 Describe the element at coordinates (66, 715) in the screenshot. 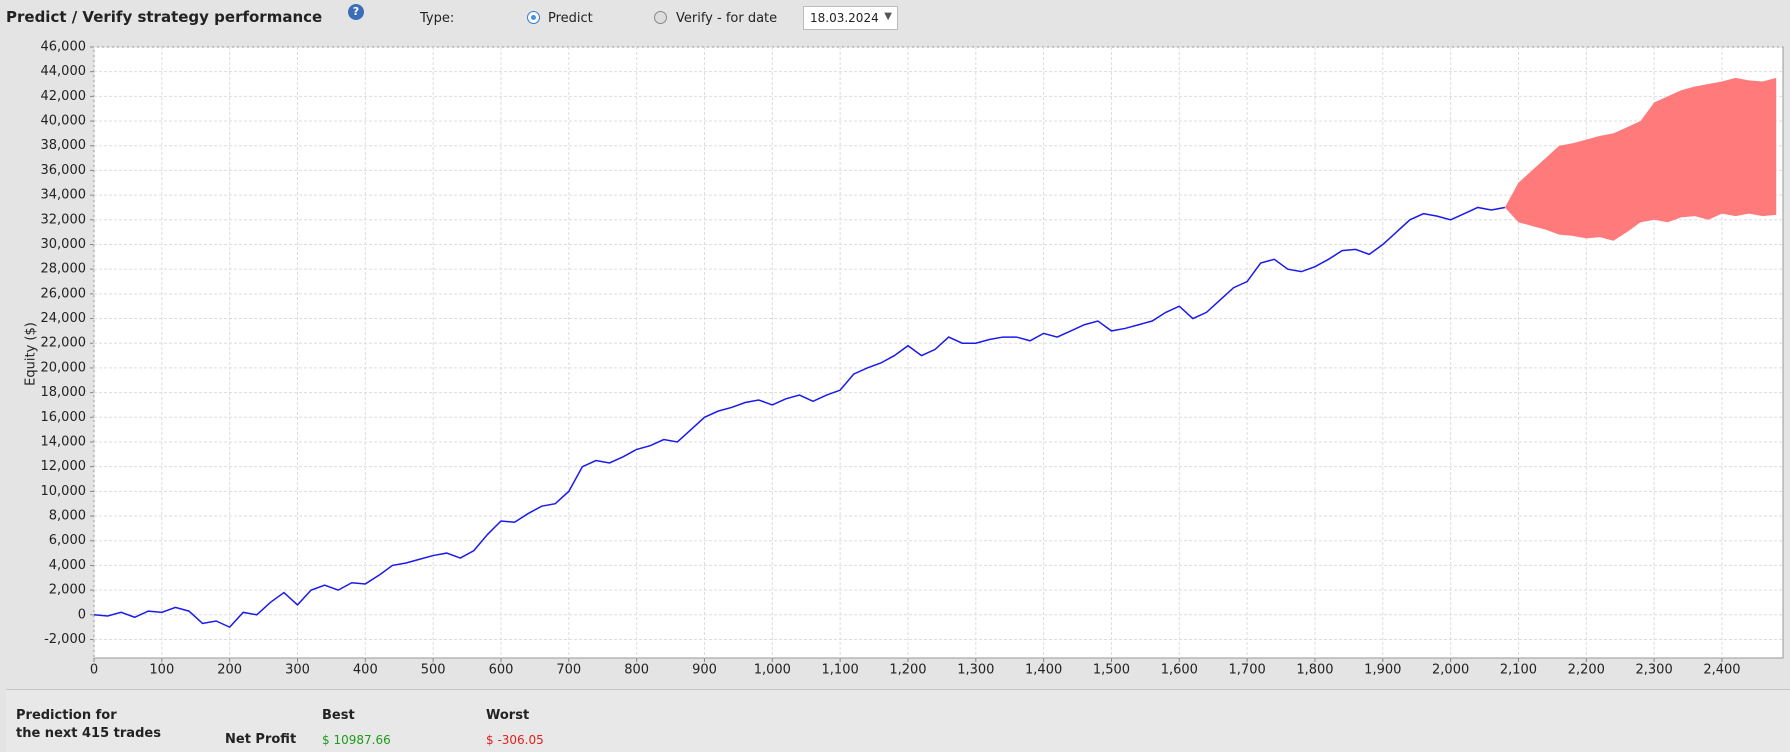

I see `summary-heading: Prediction for` at that location.